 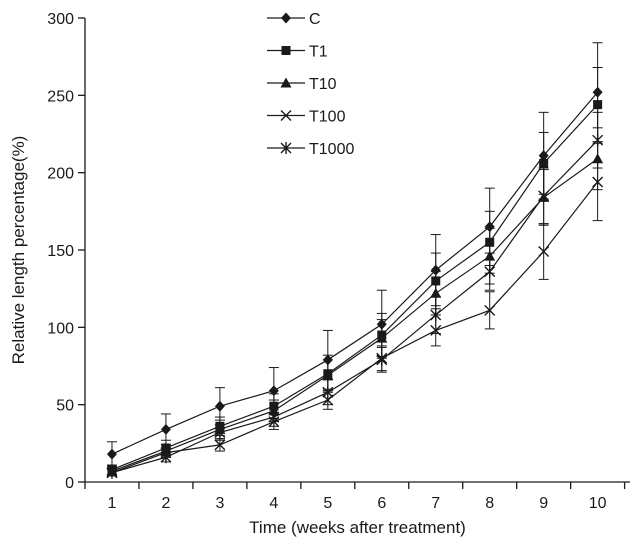 I want to click on y-tick-label: 50, so click(x=65, y=406).